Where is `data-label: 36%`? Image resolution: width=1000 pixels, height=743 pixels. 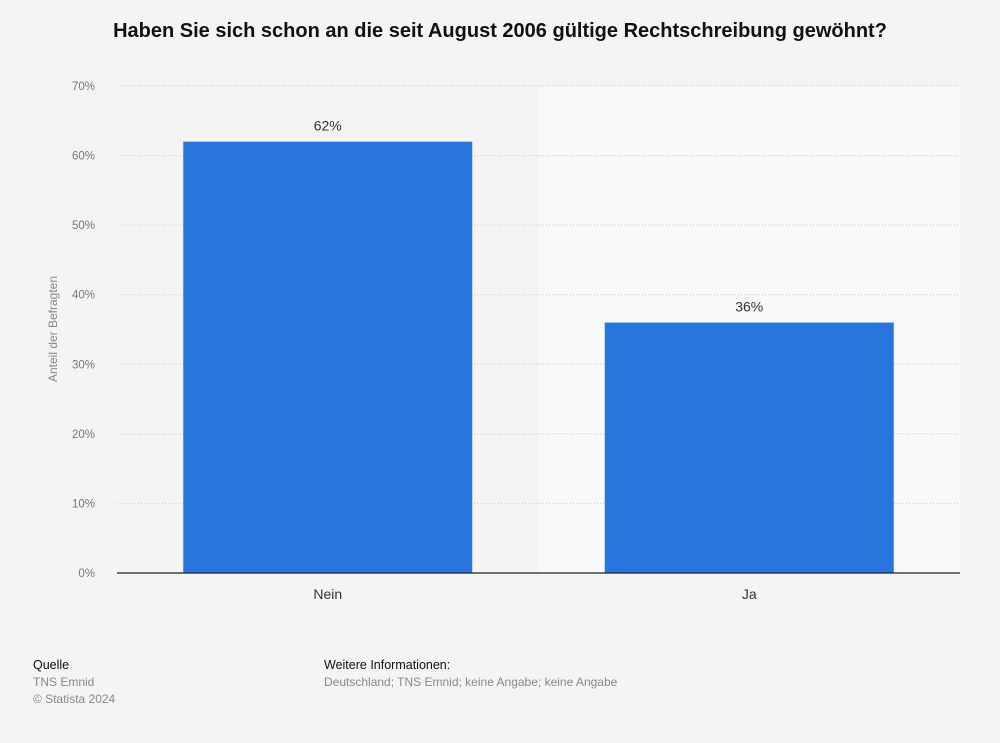 data-label: 36% is located at coordinates (749, 307).